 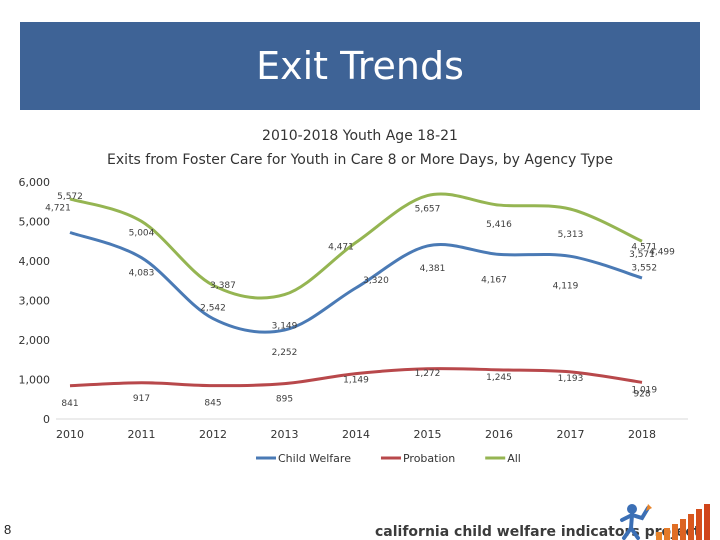 What do you see at coordinates (212, 404) in the screenshot?
I see `data-label-probation: 845` at bounding box center [212, 404].